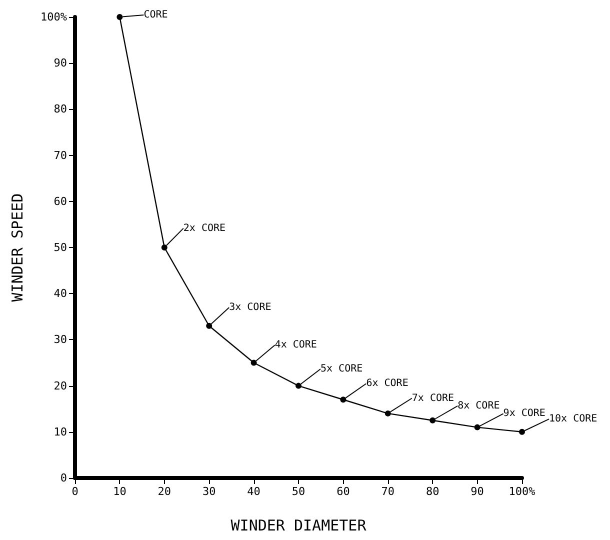 Image resolution: width=610 pixels, height=540 pixels. Describe the element at coordinates (573, 419) in the screenshot. I see `annotation: 10x CORE` at that location.